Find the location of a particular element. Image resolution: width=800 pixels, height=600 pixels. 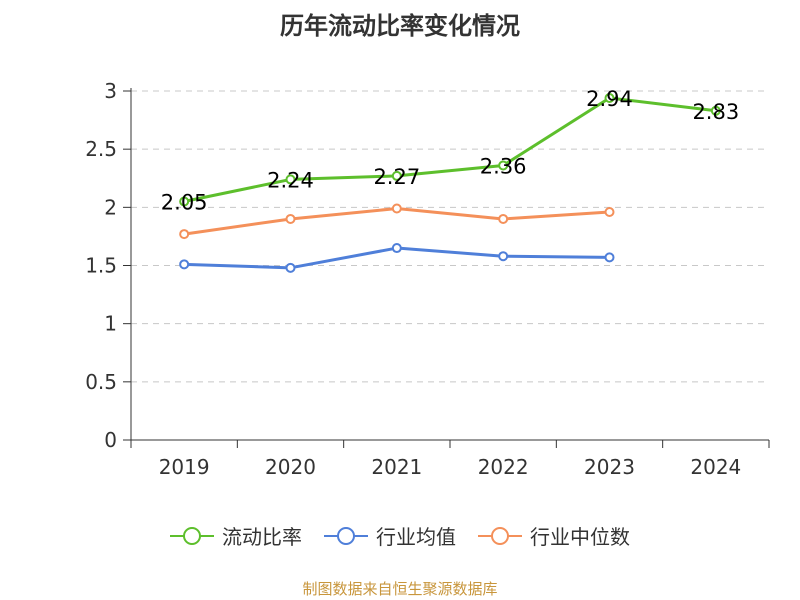

legend-item-industry-mean: 行业均值 is located at coordinates (390, 535).